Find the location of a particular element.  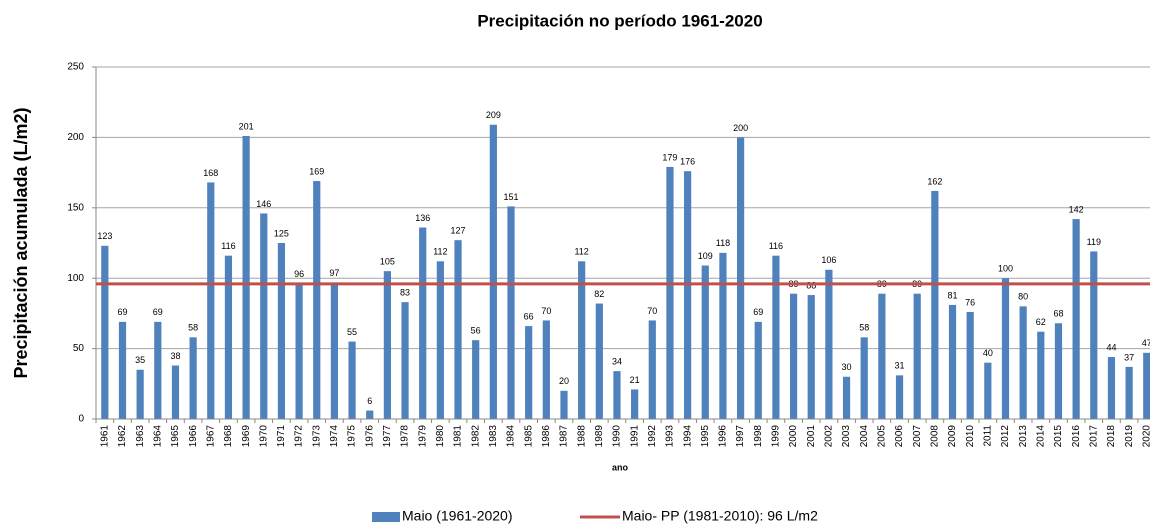

x-tick-label: 1976 is located at coordinates (369, 436).